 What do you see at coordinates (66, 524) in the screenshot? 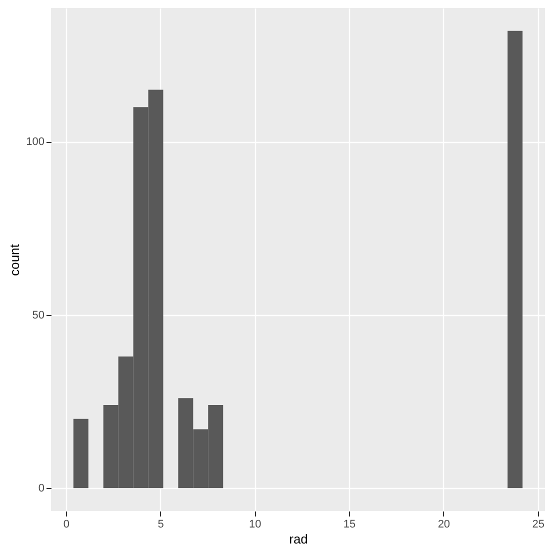
I see `x-tick-label: 0` at bounding box center [66, 524].